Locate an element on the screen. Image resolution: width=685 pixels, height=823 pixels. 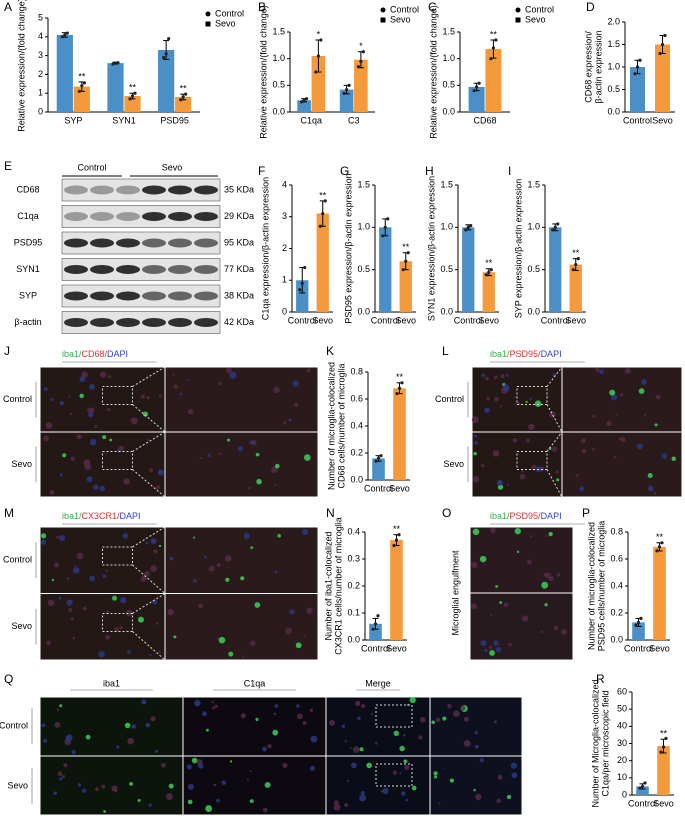
panel-letter: P is located at coordinates (586, 513).